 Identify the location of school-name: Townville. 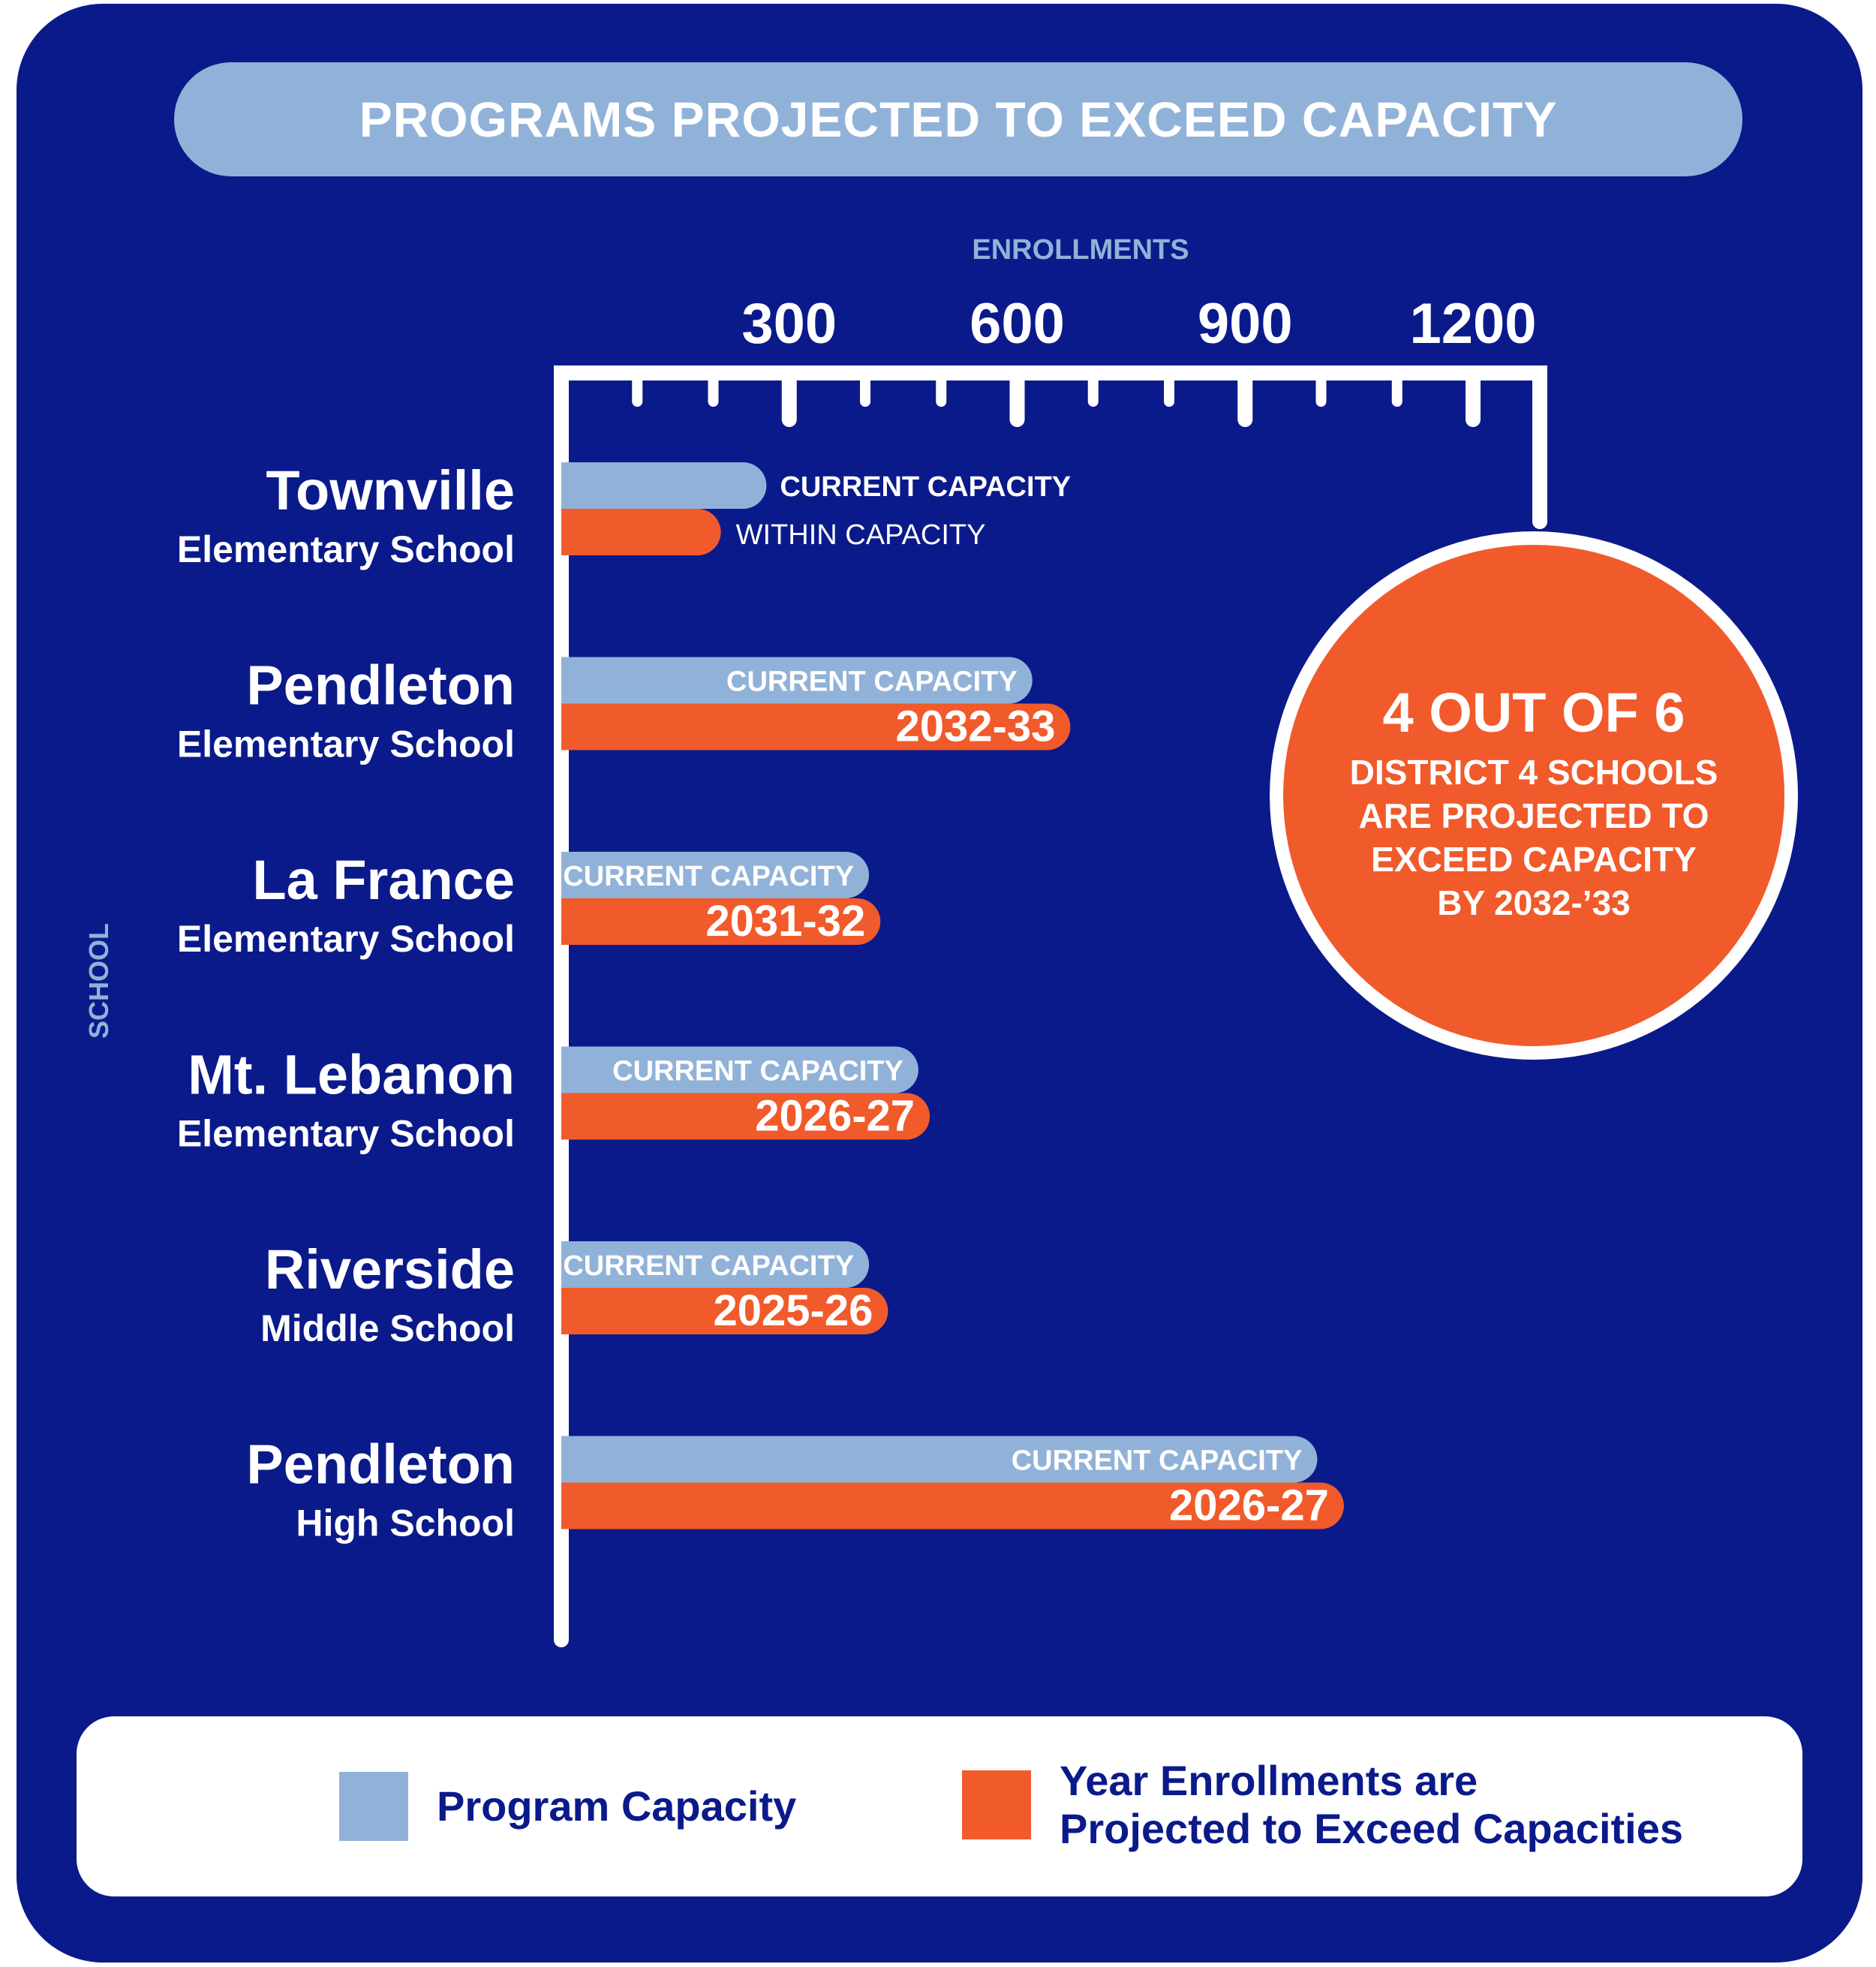
(390, 490).